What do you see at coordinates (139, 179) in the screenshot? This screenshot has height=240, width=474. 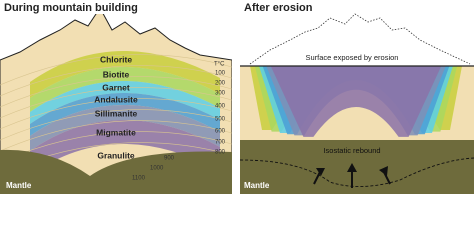 I see `deep-isotherm: 1100` at bounding box center [139, 179].